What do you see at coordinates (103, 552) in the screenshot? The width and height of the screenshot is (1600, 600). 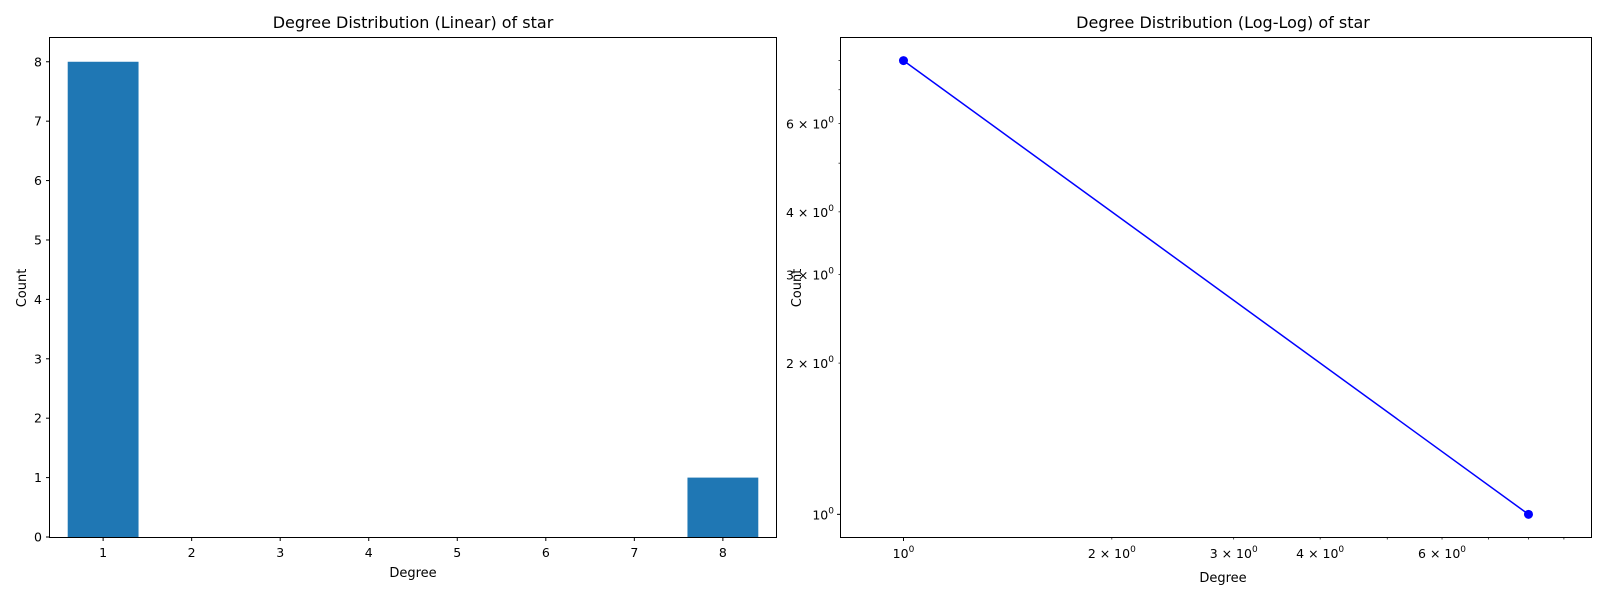 I see `x-tick-label: 1` at bounding box center [103, 552].